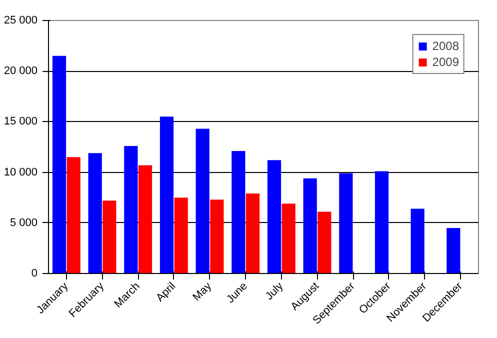  I want to click on y-tick-label: 15 000, so click(21, 122).